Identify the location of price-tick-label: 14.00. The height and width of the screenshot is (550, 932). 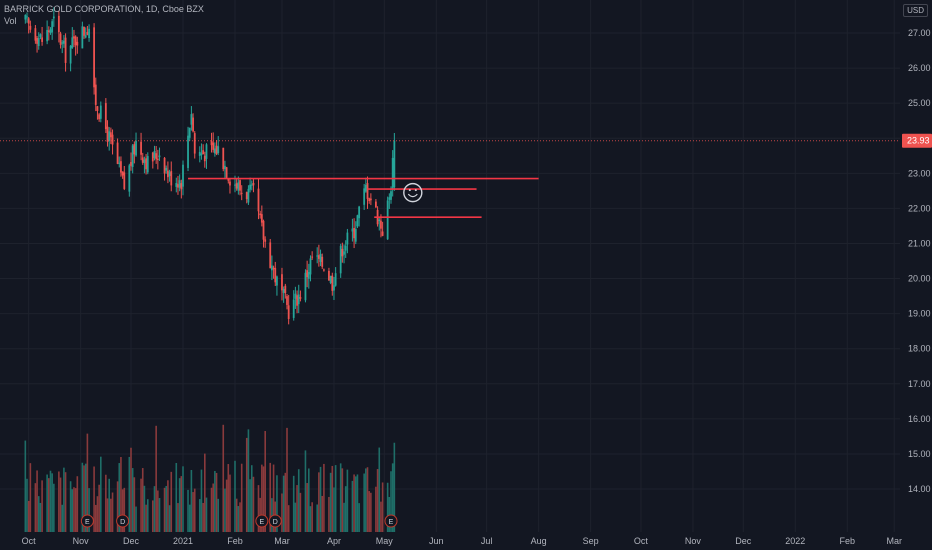
(919, 489).